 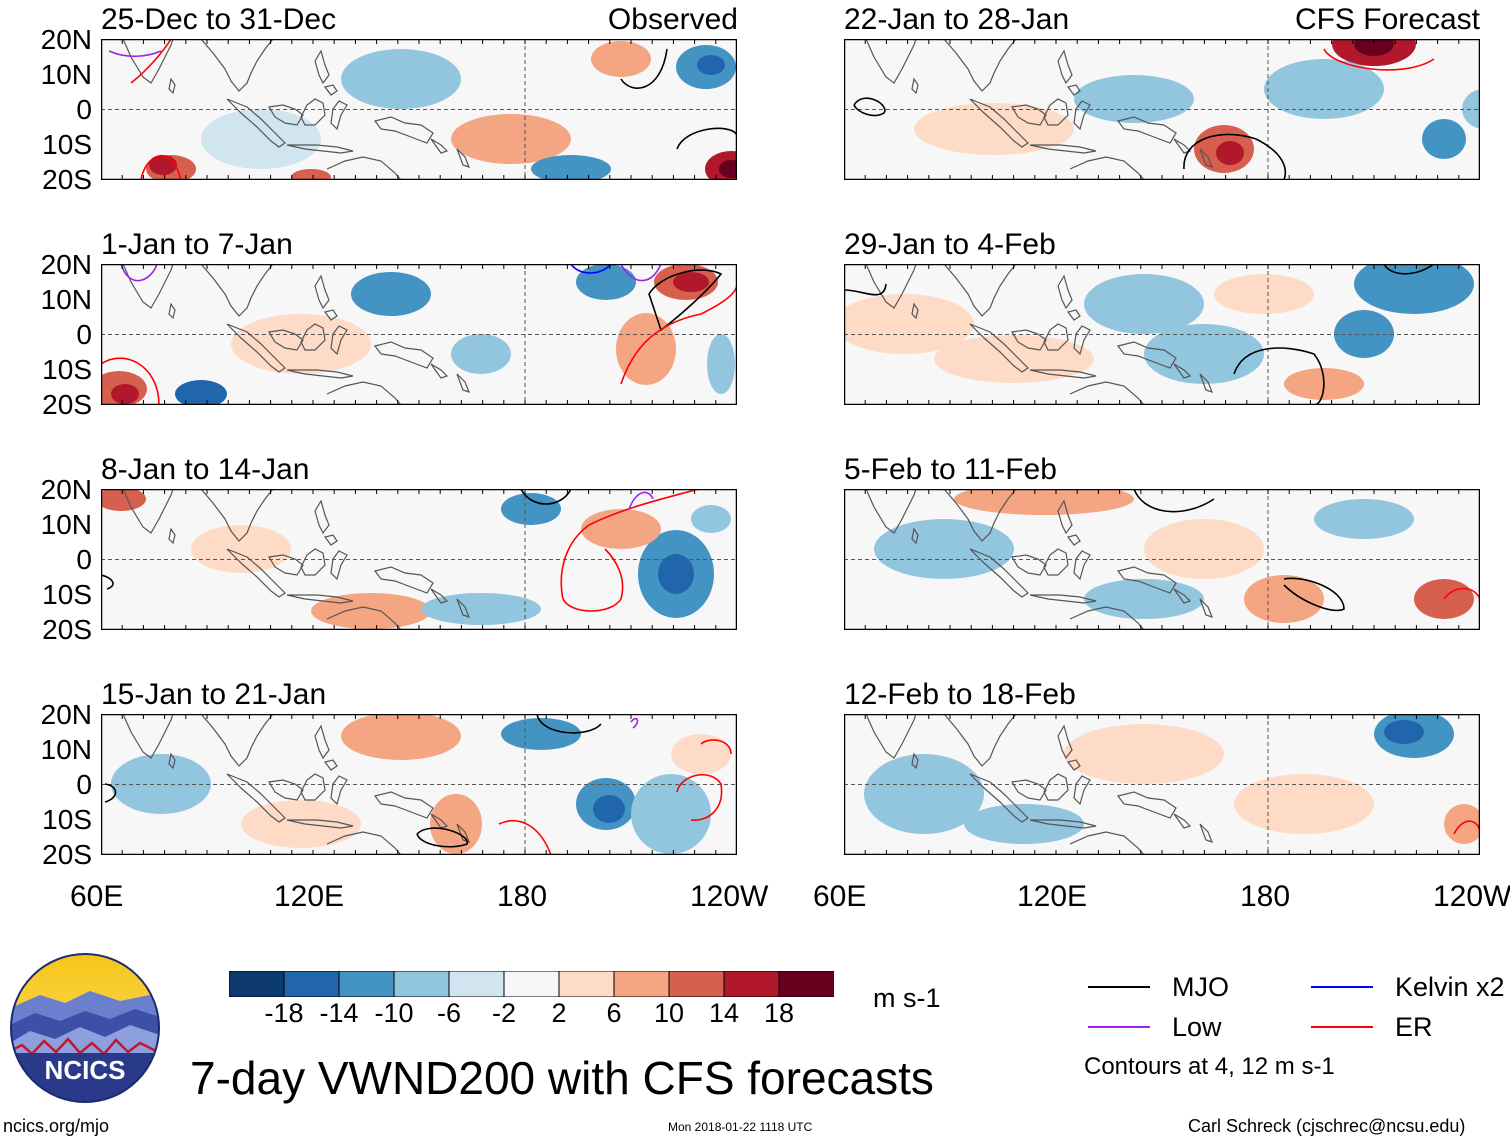 What do you see at coordinates (85, 1070) in the screenshot?
I see `ncics-logo-text: NCICS` at bounding box center [85, 1070].